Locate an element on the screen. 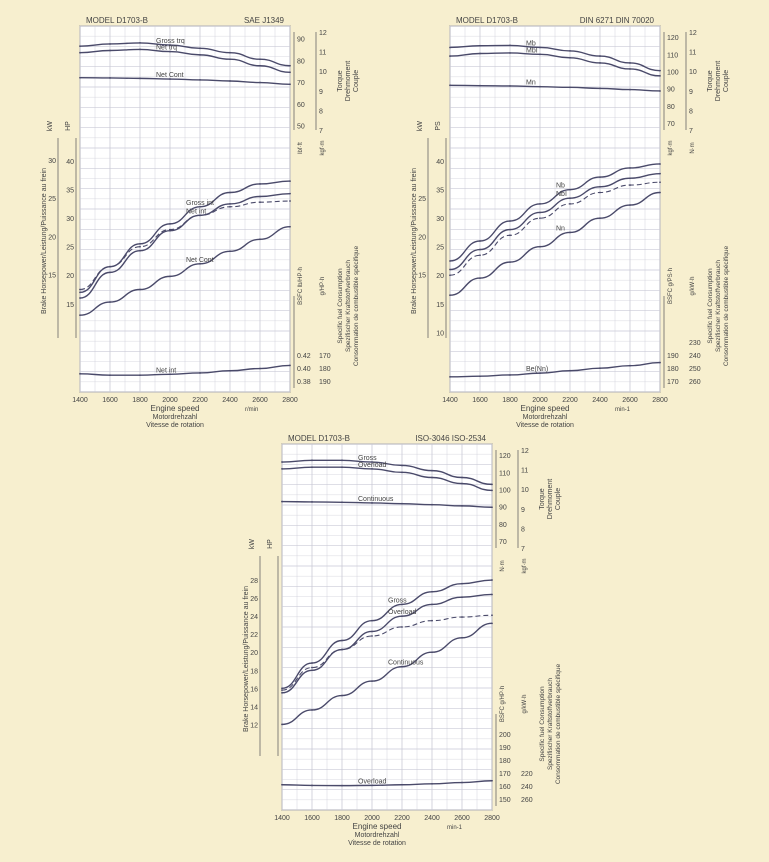 This screenshot has width=769, height=862. chart-title: MODEL D1703-B is located at coordinates (117, 20).